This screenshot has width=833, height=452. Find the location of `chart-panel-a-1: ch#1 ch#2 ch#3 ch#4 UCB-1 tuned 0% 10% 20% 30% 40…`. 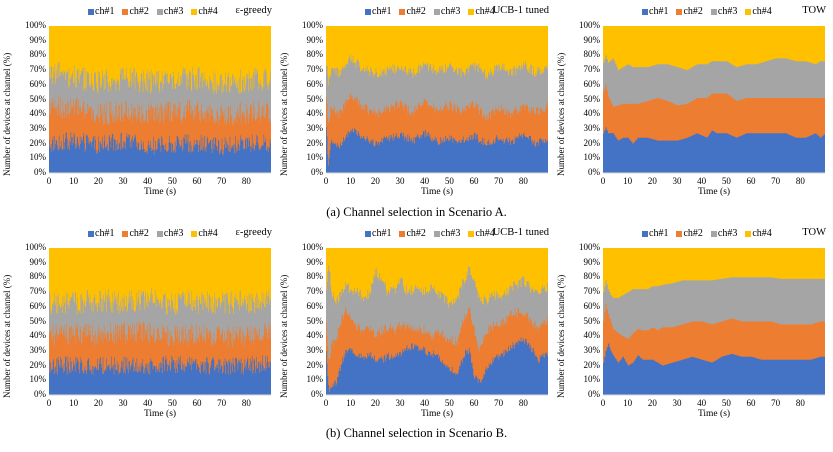

chart-panel-a-1: ch#1 ch#2 ch#3 ch#4 UCB-1 tuned 0% 10% 20% 30% 40… is located at coordinates (416, 100).